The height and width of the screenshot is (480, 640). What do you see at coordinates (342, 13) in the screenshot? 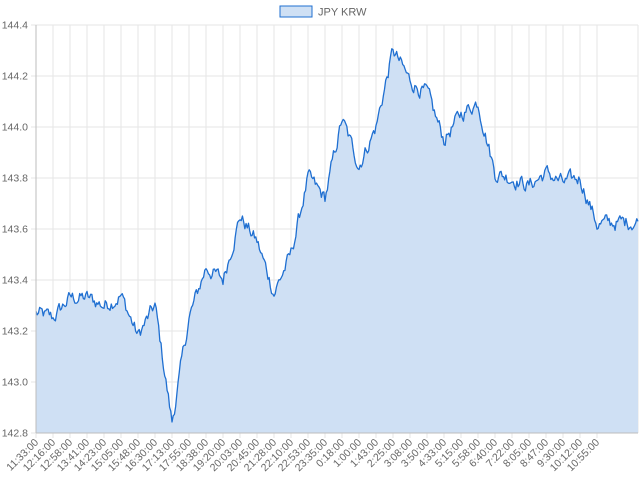
I see `legend-label: JPY KRW` at bounding box center [342, 13].